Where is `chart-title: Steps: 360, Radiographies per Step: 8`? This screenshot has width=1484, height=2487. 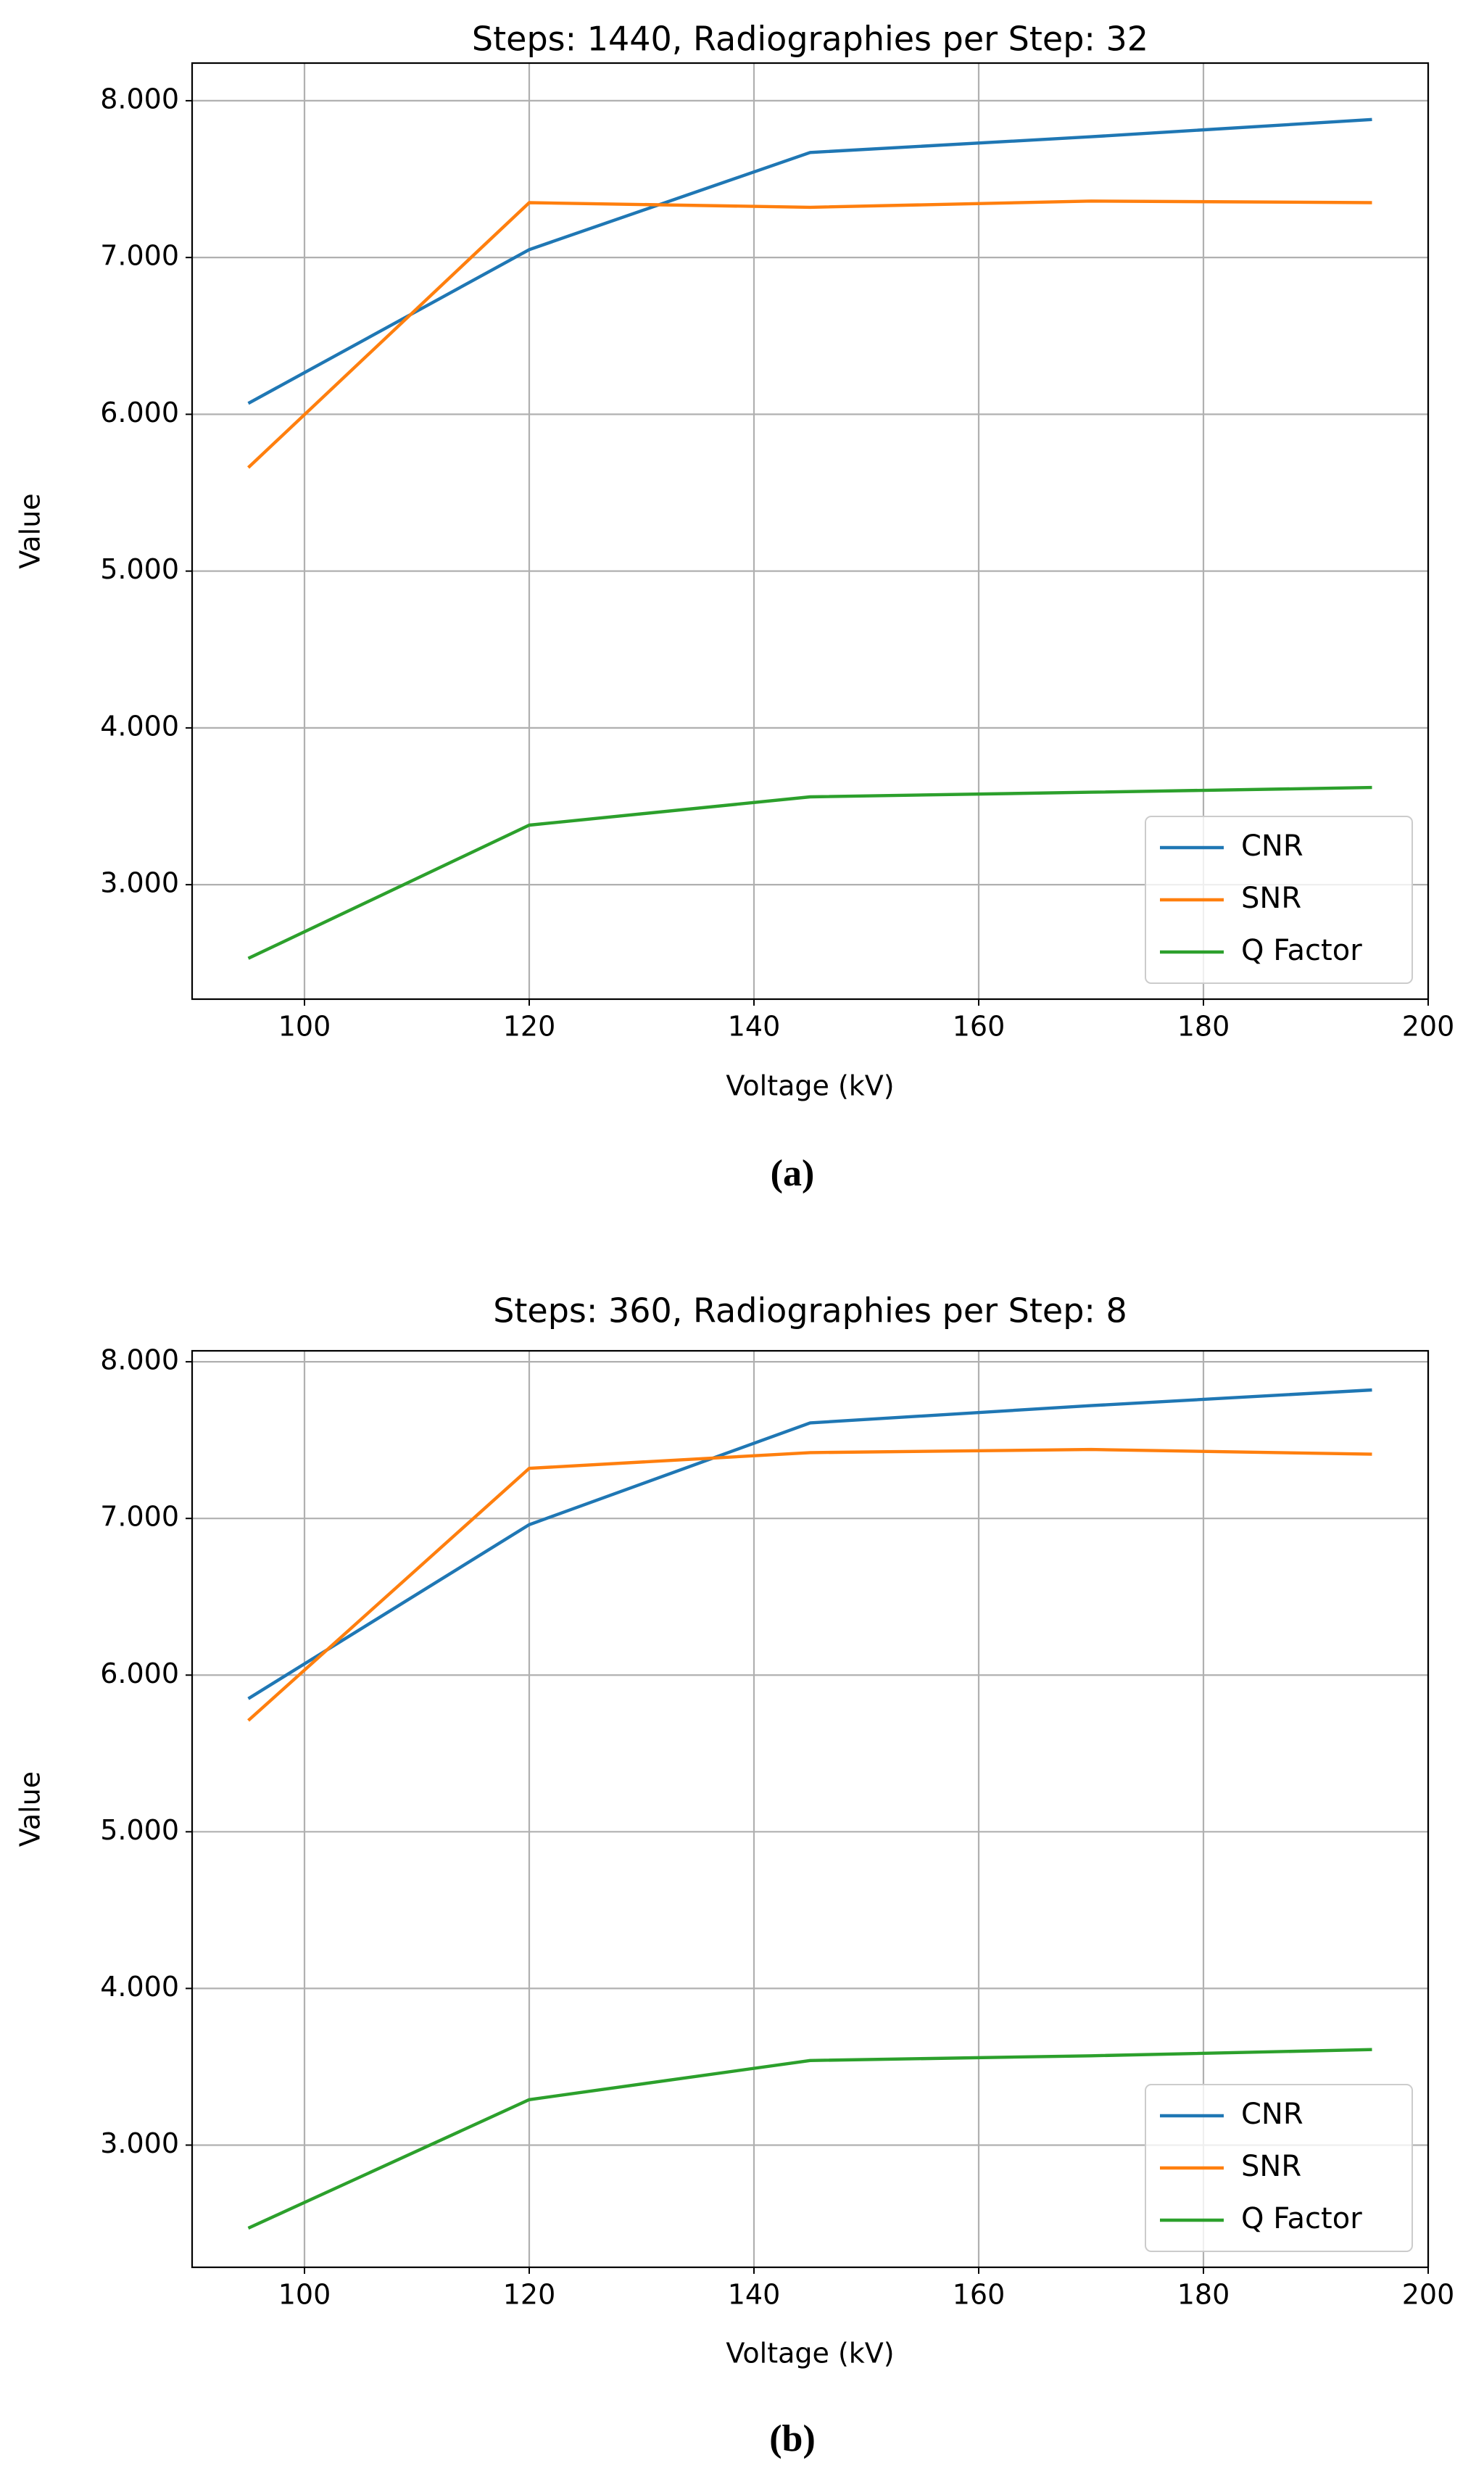
chart-title: Steps: 360, Radiographies per Step: 8 is located at coordinates (810, 1311).